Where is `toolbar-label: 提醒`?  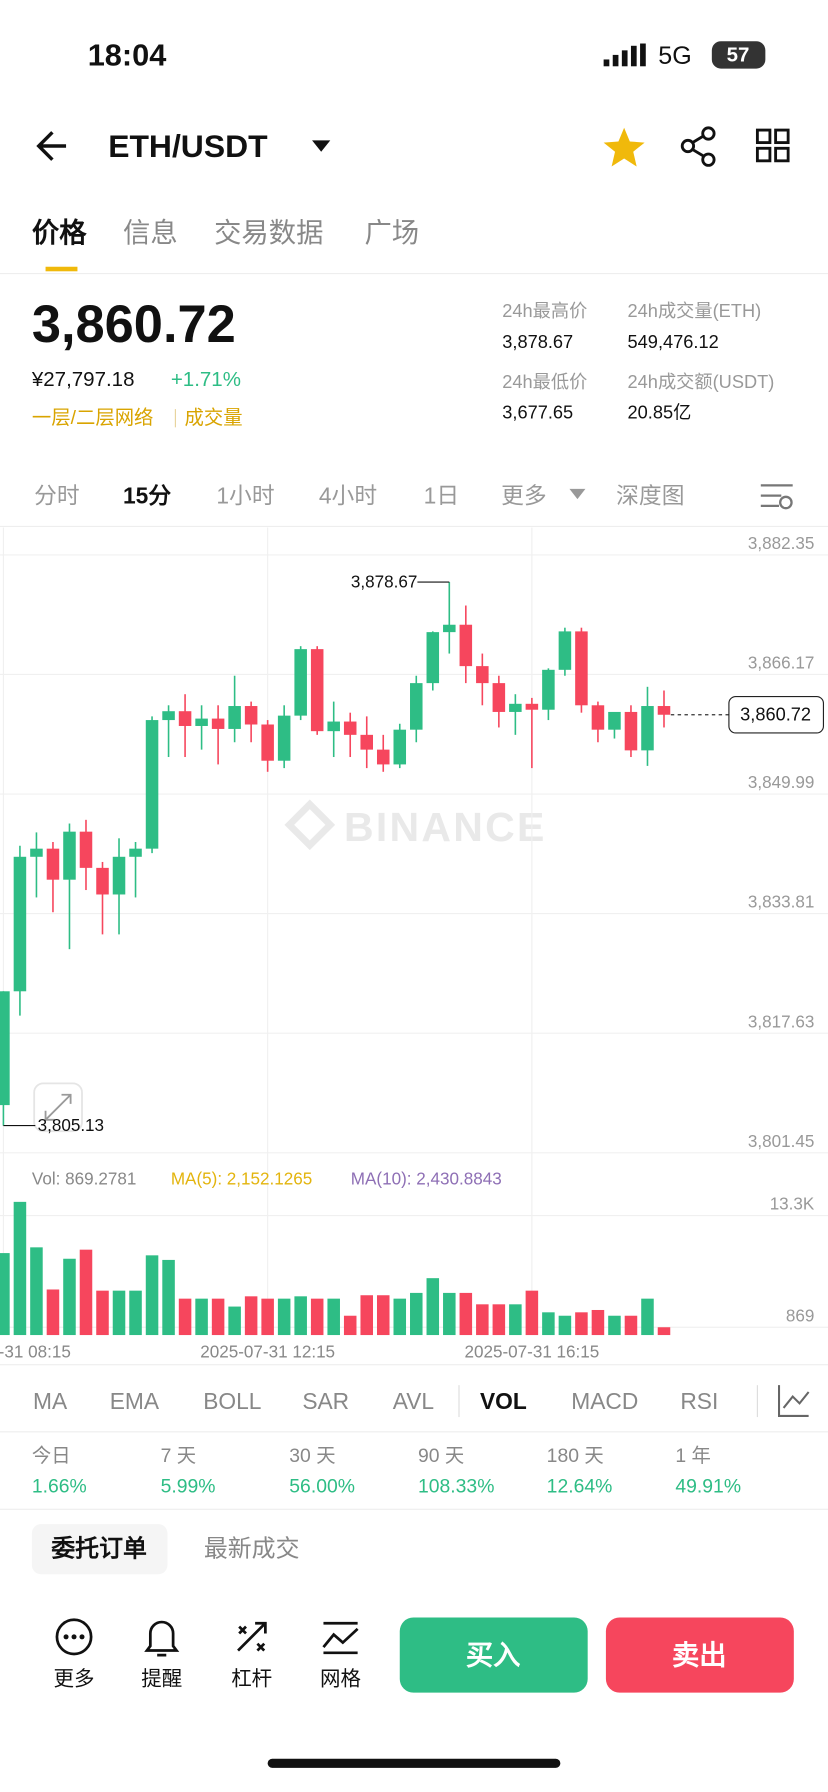
toolbar-label: 提醒 is located at coordinates (161, 1679).